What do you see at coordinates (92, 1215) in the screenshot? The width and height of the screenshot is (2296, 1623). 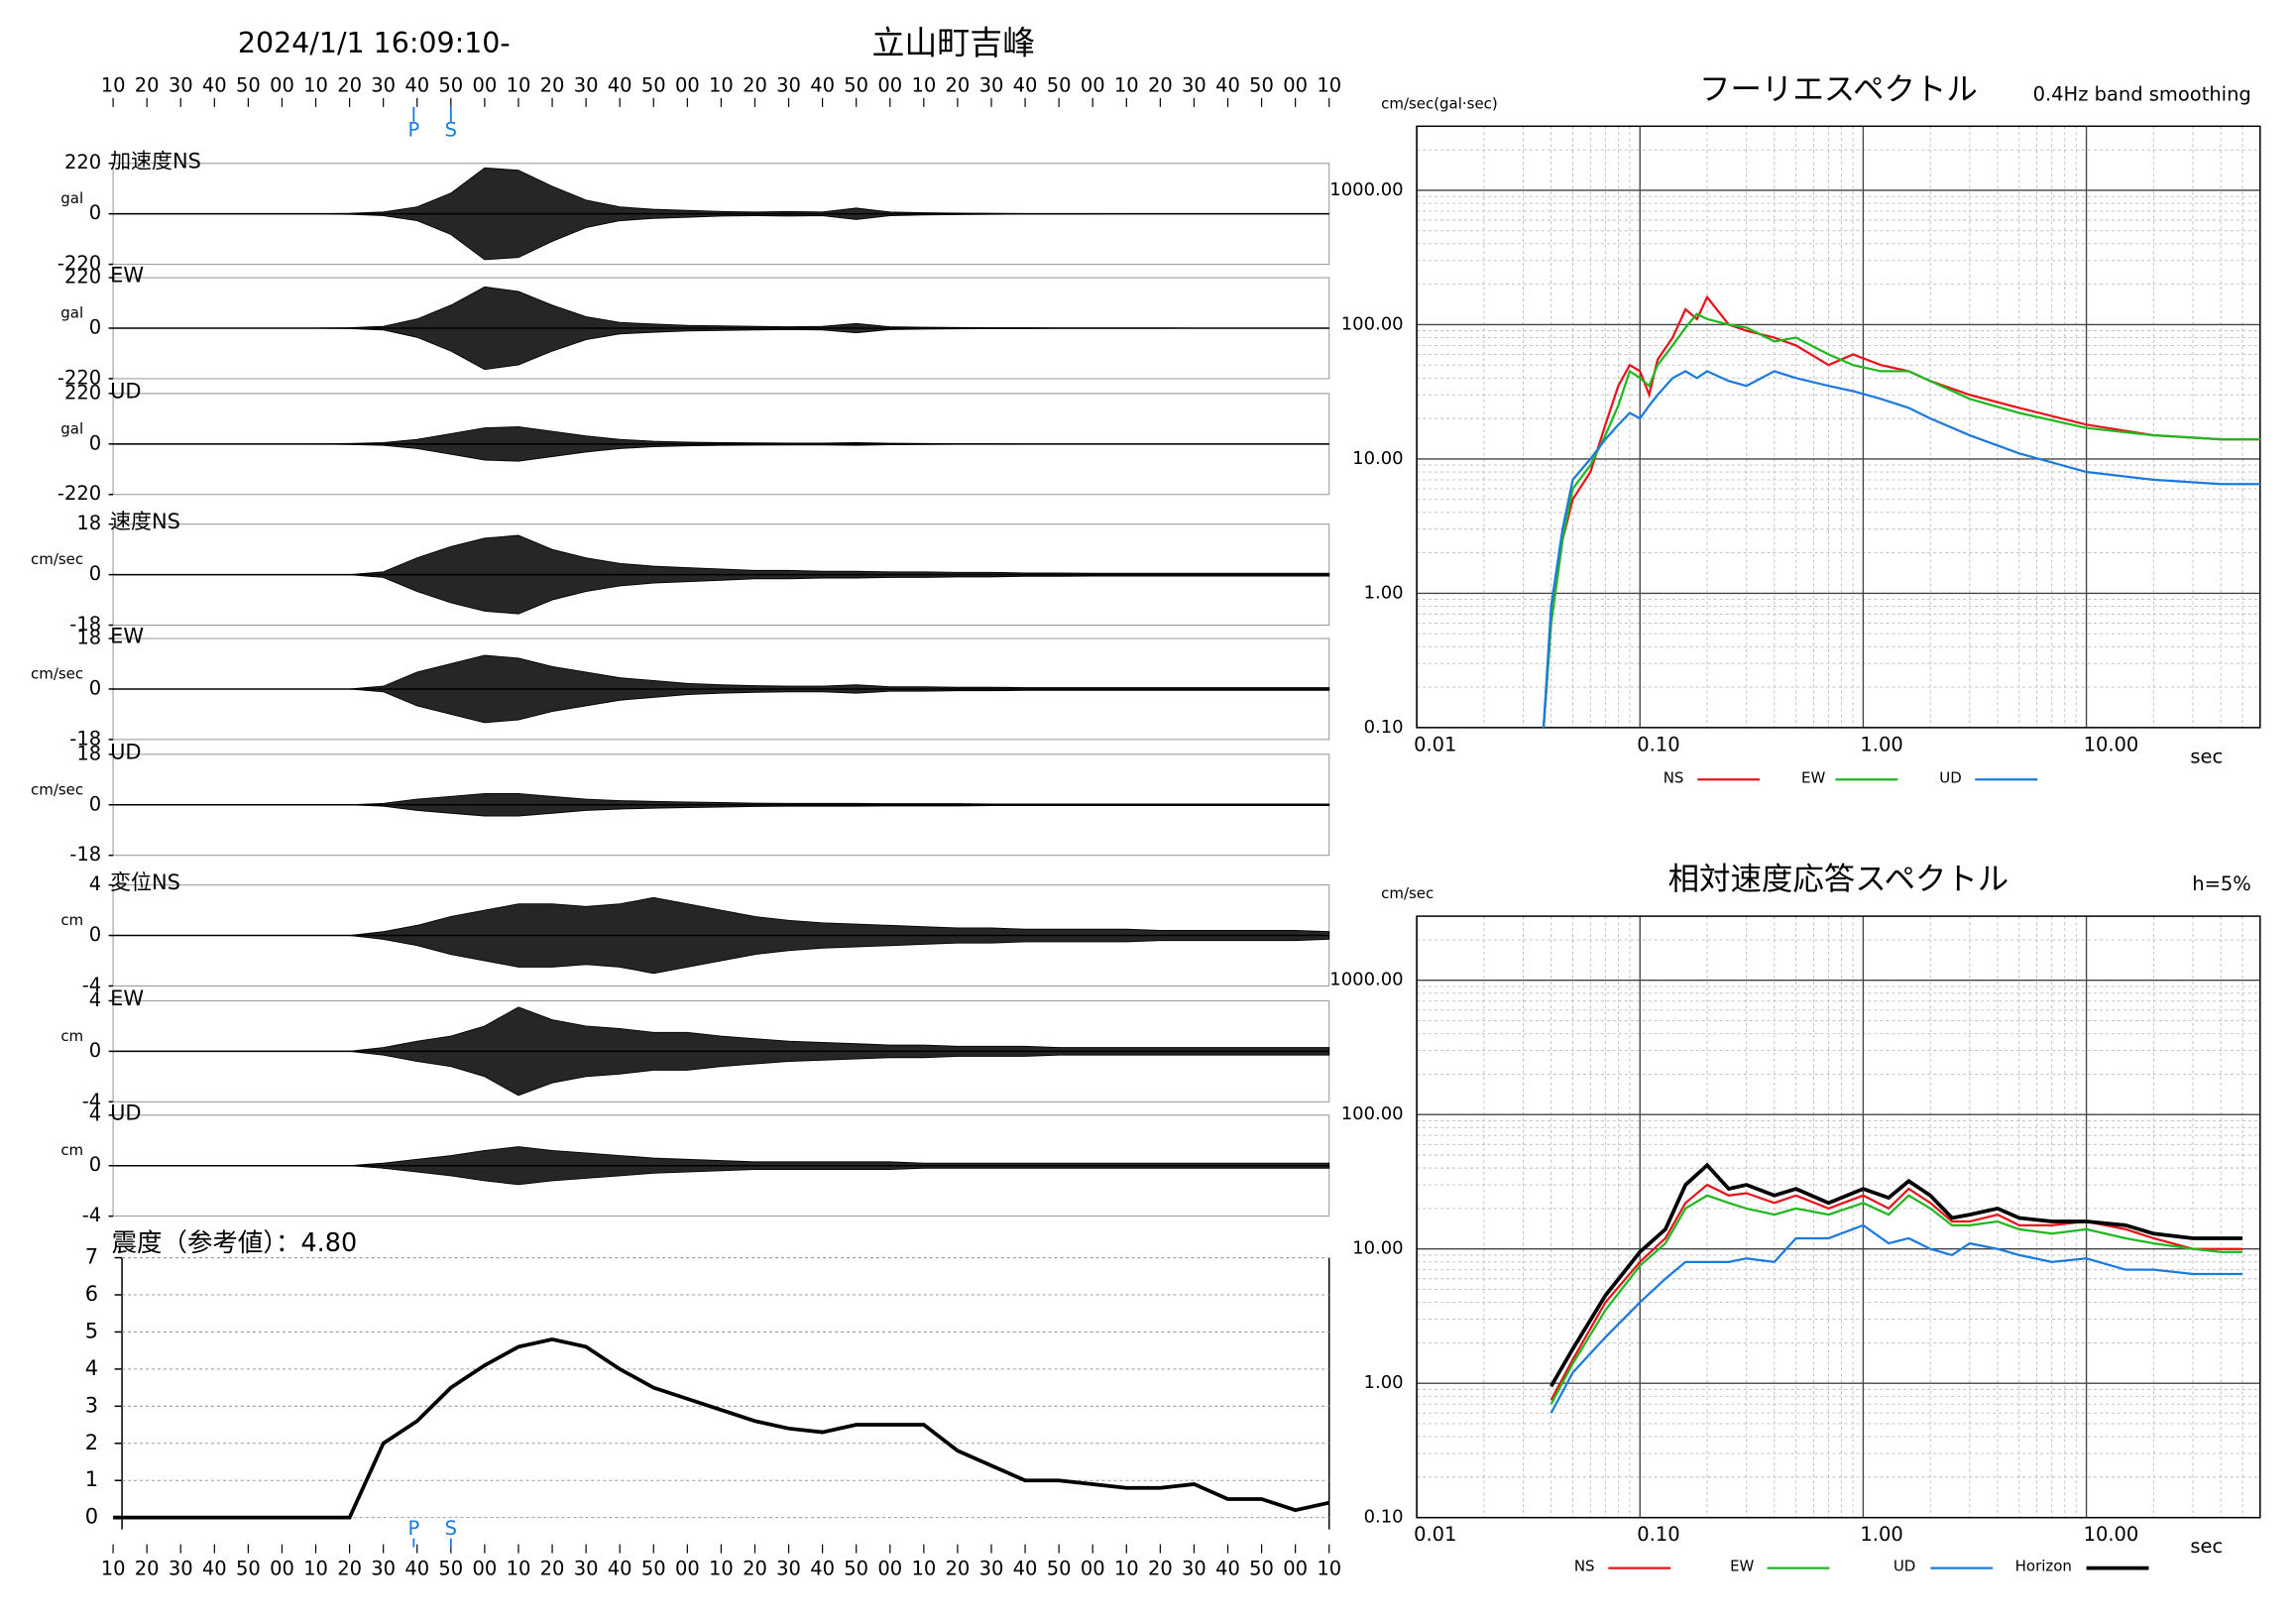 I see `y-tick-label: -4` at bounding box center [92, 1215].